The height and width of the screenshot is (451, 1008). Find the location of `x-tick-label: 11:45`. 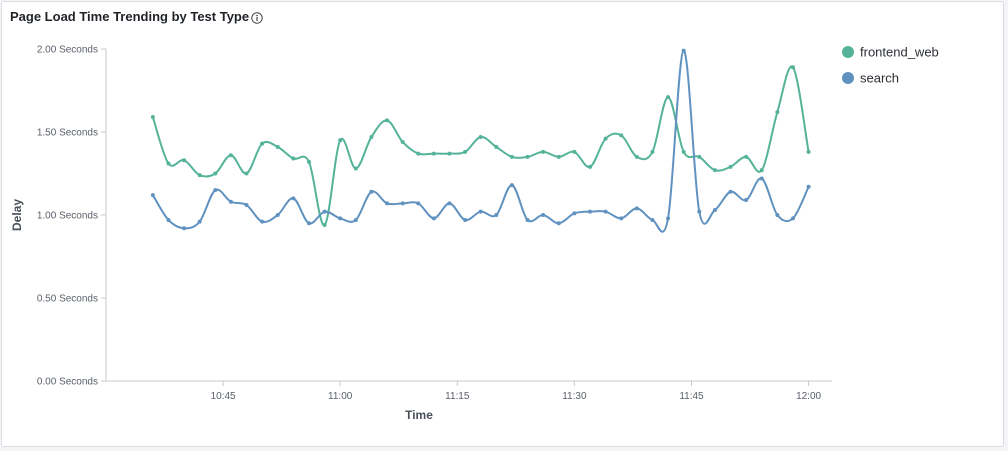

x-tick-label: 11:45 is located at coordinates (691, 396).